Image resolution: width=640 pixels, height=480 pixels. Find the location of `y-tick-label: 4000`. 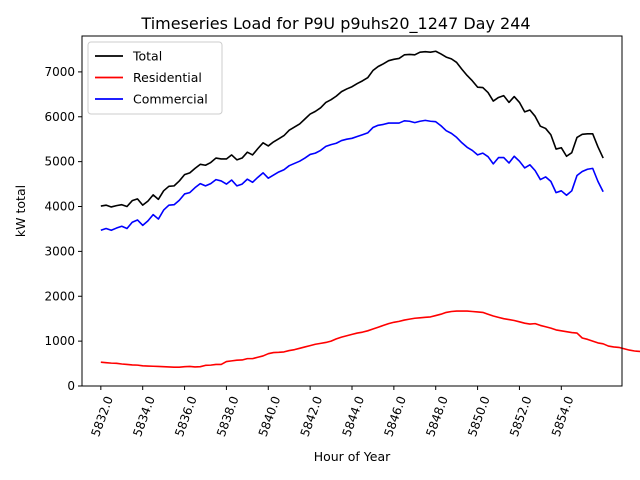

y-tick-label: 4000 is located at coordinates (59, 207).